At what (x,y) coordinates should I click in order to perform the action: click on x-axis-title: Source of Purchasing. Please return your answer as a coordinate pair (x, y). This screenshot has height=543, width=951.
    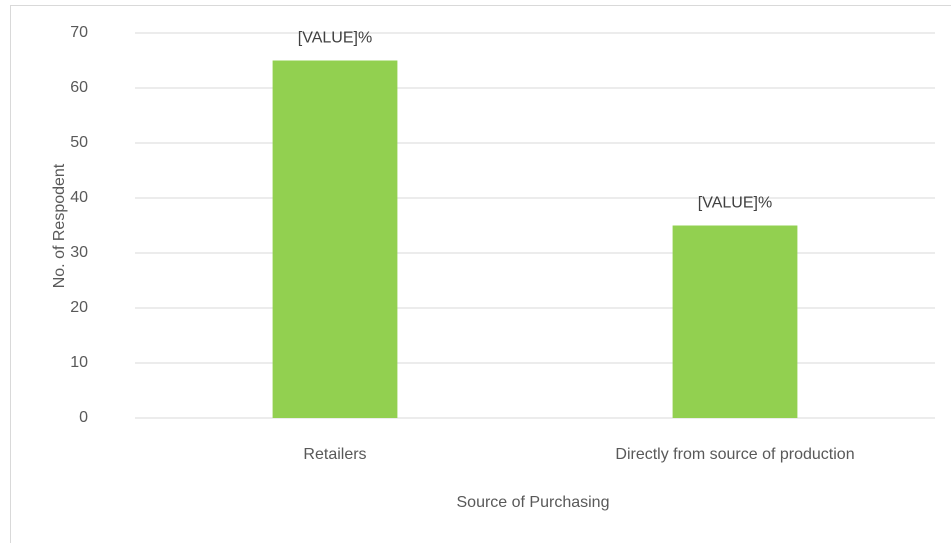
    Looking at the image, I should click on (533, 502).